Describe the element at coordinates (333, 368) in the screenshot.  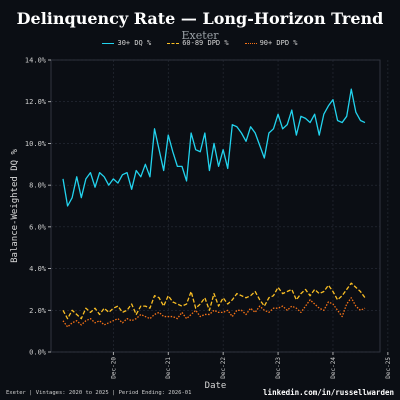
I see `x-tick-label: Dec-24` at that location.